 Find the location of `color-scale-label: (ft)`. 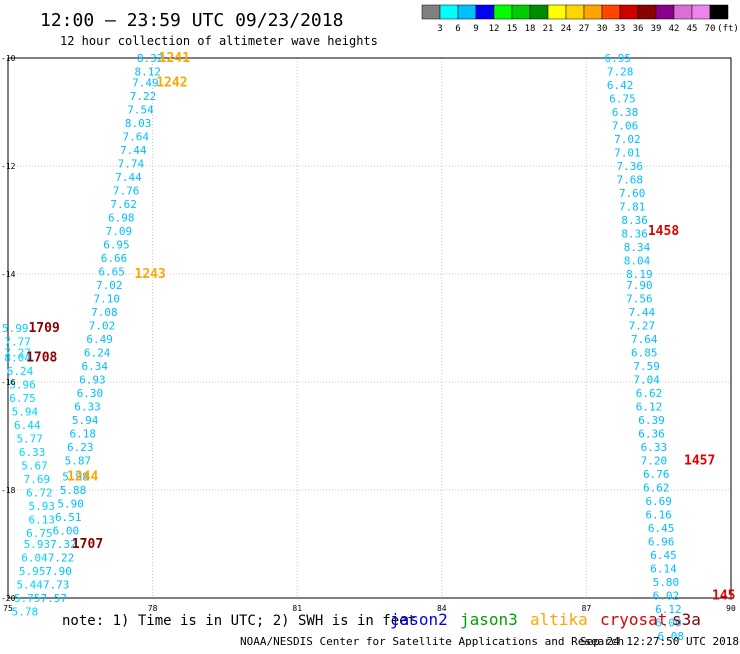

color-scale-label: (ft) is located at coordinates (728, 29).